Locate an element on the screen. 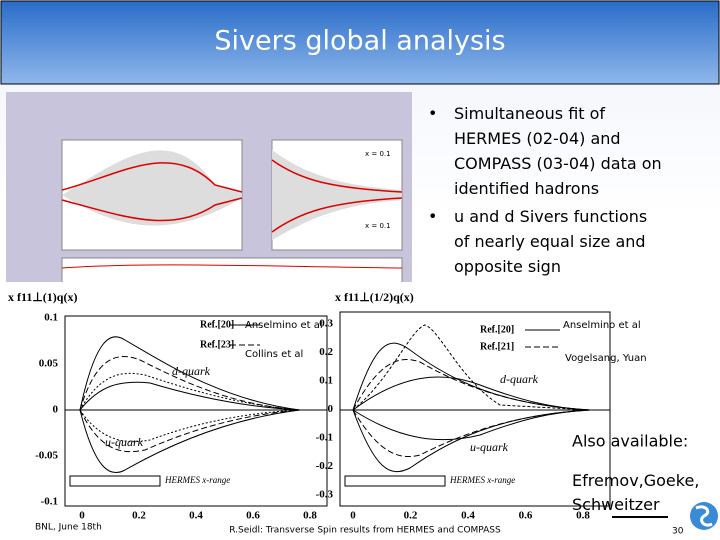  also-available: Also available: is located at coordinates (630, 441).